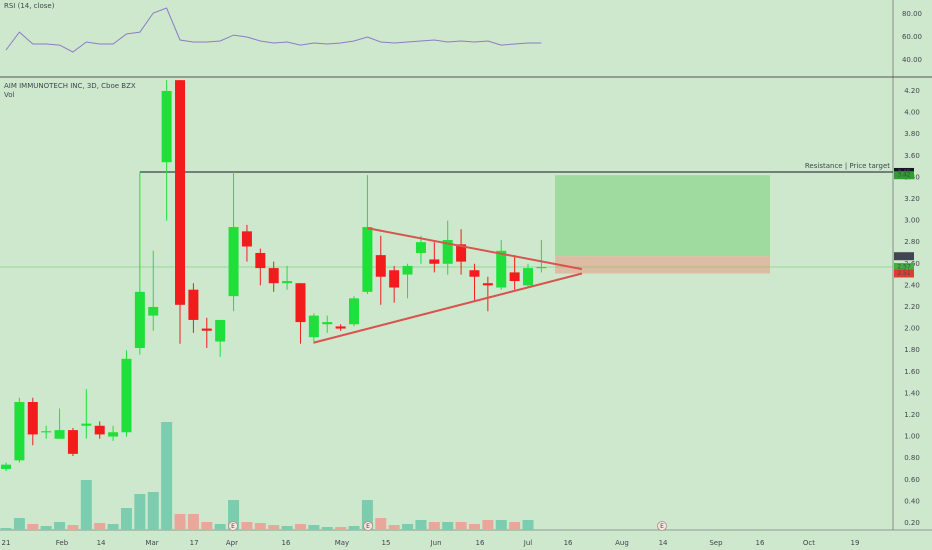 This screenshot has width=932, height=550. I want to click on price-label: 2.51, so click(904, 273).